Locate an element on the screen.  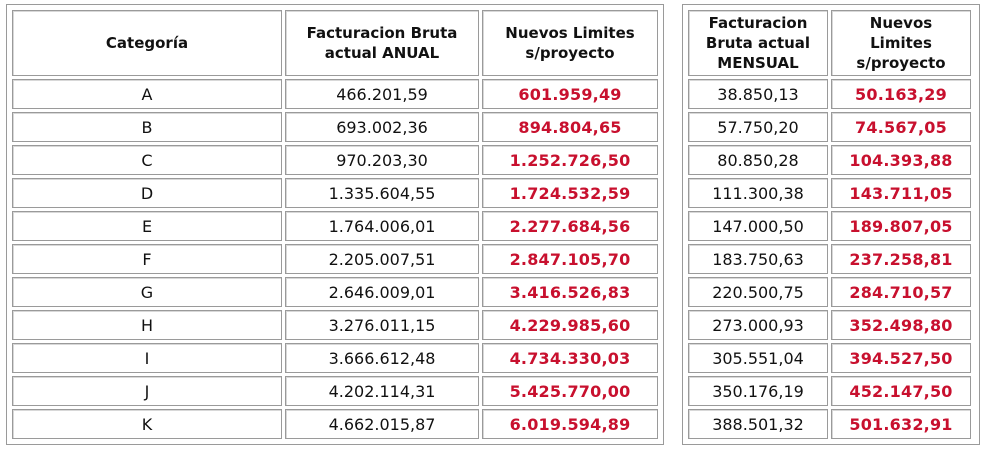
limite-anual-cell: 6.019.594,89 is located at coordinates (570, 424).